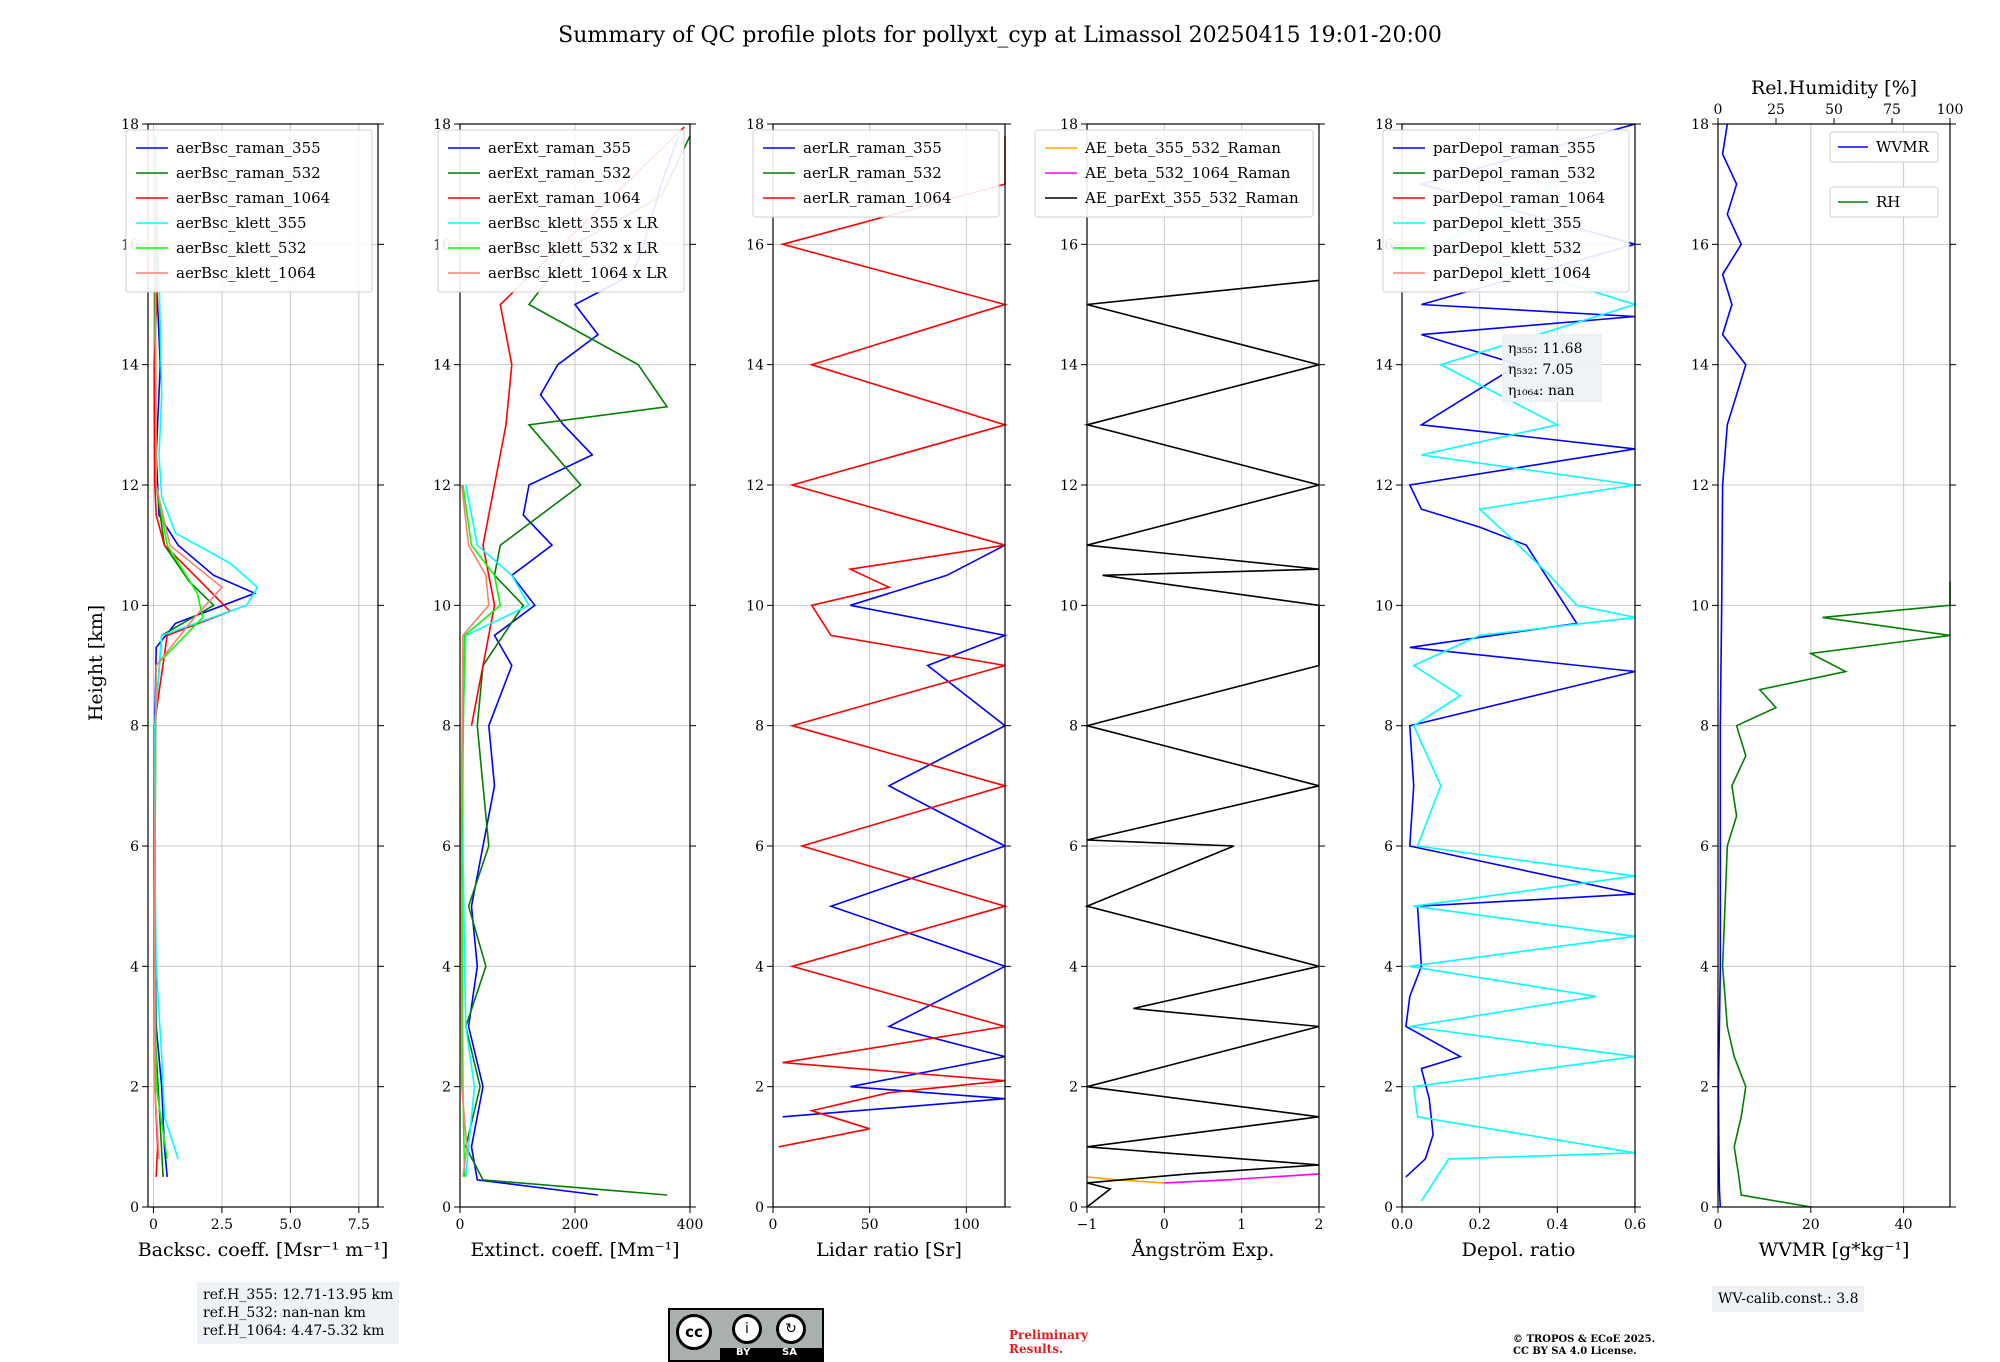  Describe the element at coordinates (246, 273) in the screenshot. I see `legend-entry: aerBsc_klett_1064` at that location.